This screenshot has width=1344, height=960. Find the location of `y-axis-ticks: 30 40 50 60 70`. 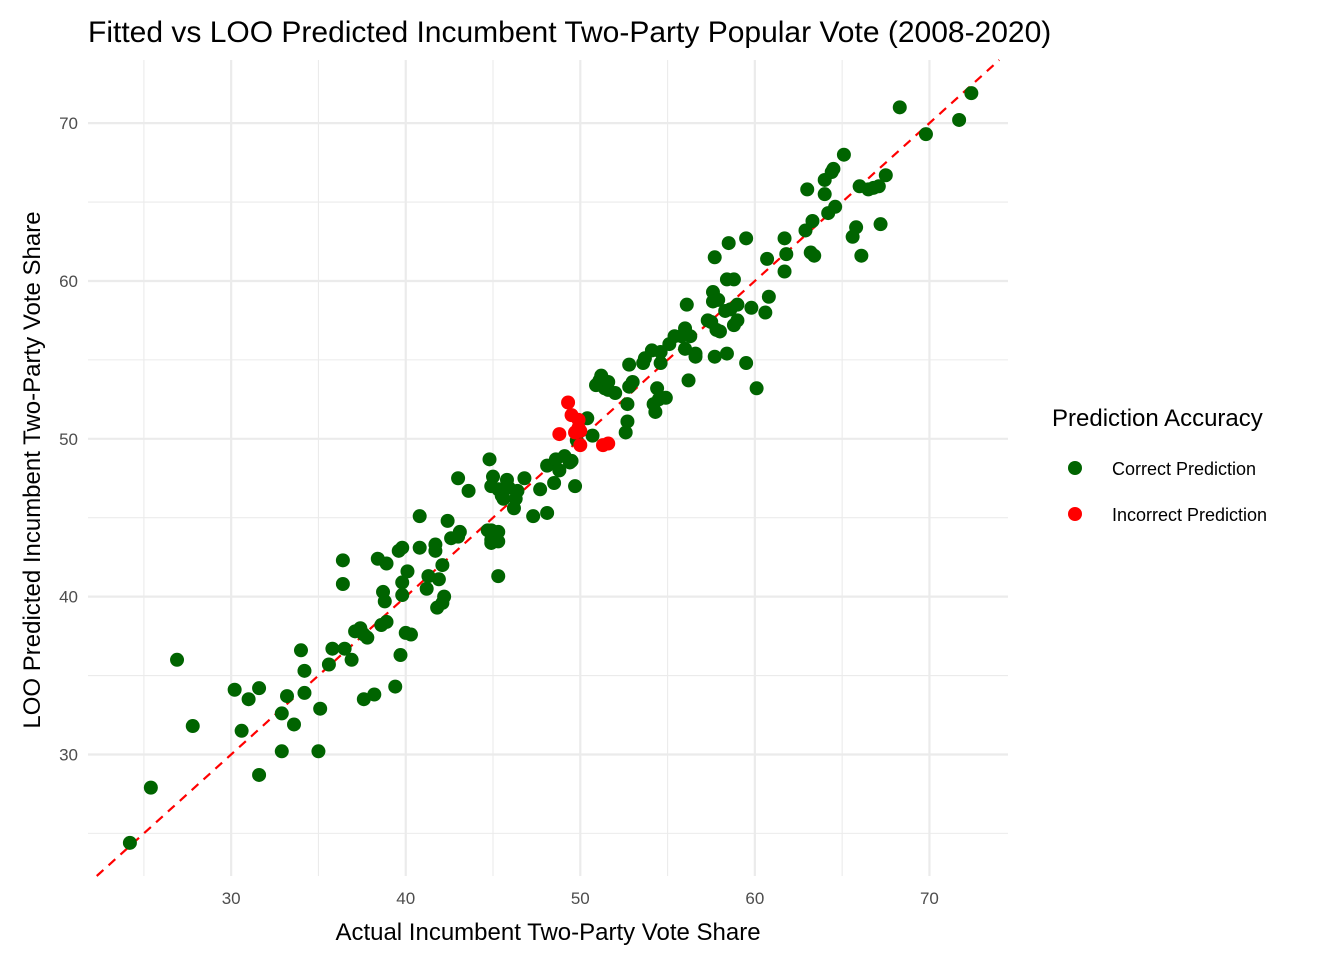

y-axis-ticks: 30 40 50 60 70 is located at coordinates (68, 439).